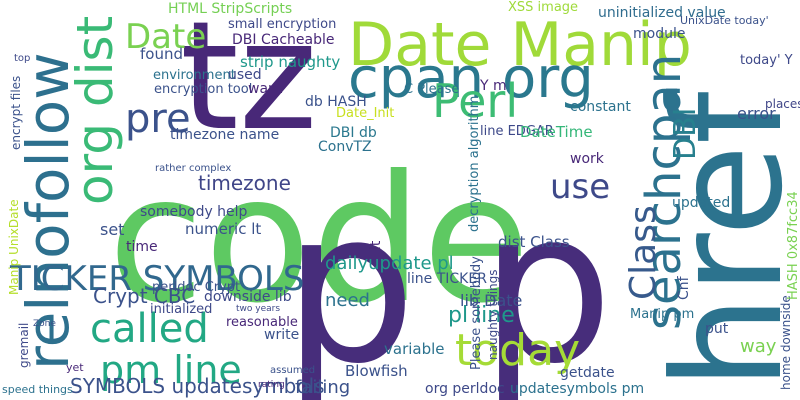 The width and height of the screenshot is (800, 400). Describe the element at coordinates (465, 389) in the screenshot. I see `word: org perldoc` at that location.